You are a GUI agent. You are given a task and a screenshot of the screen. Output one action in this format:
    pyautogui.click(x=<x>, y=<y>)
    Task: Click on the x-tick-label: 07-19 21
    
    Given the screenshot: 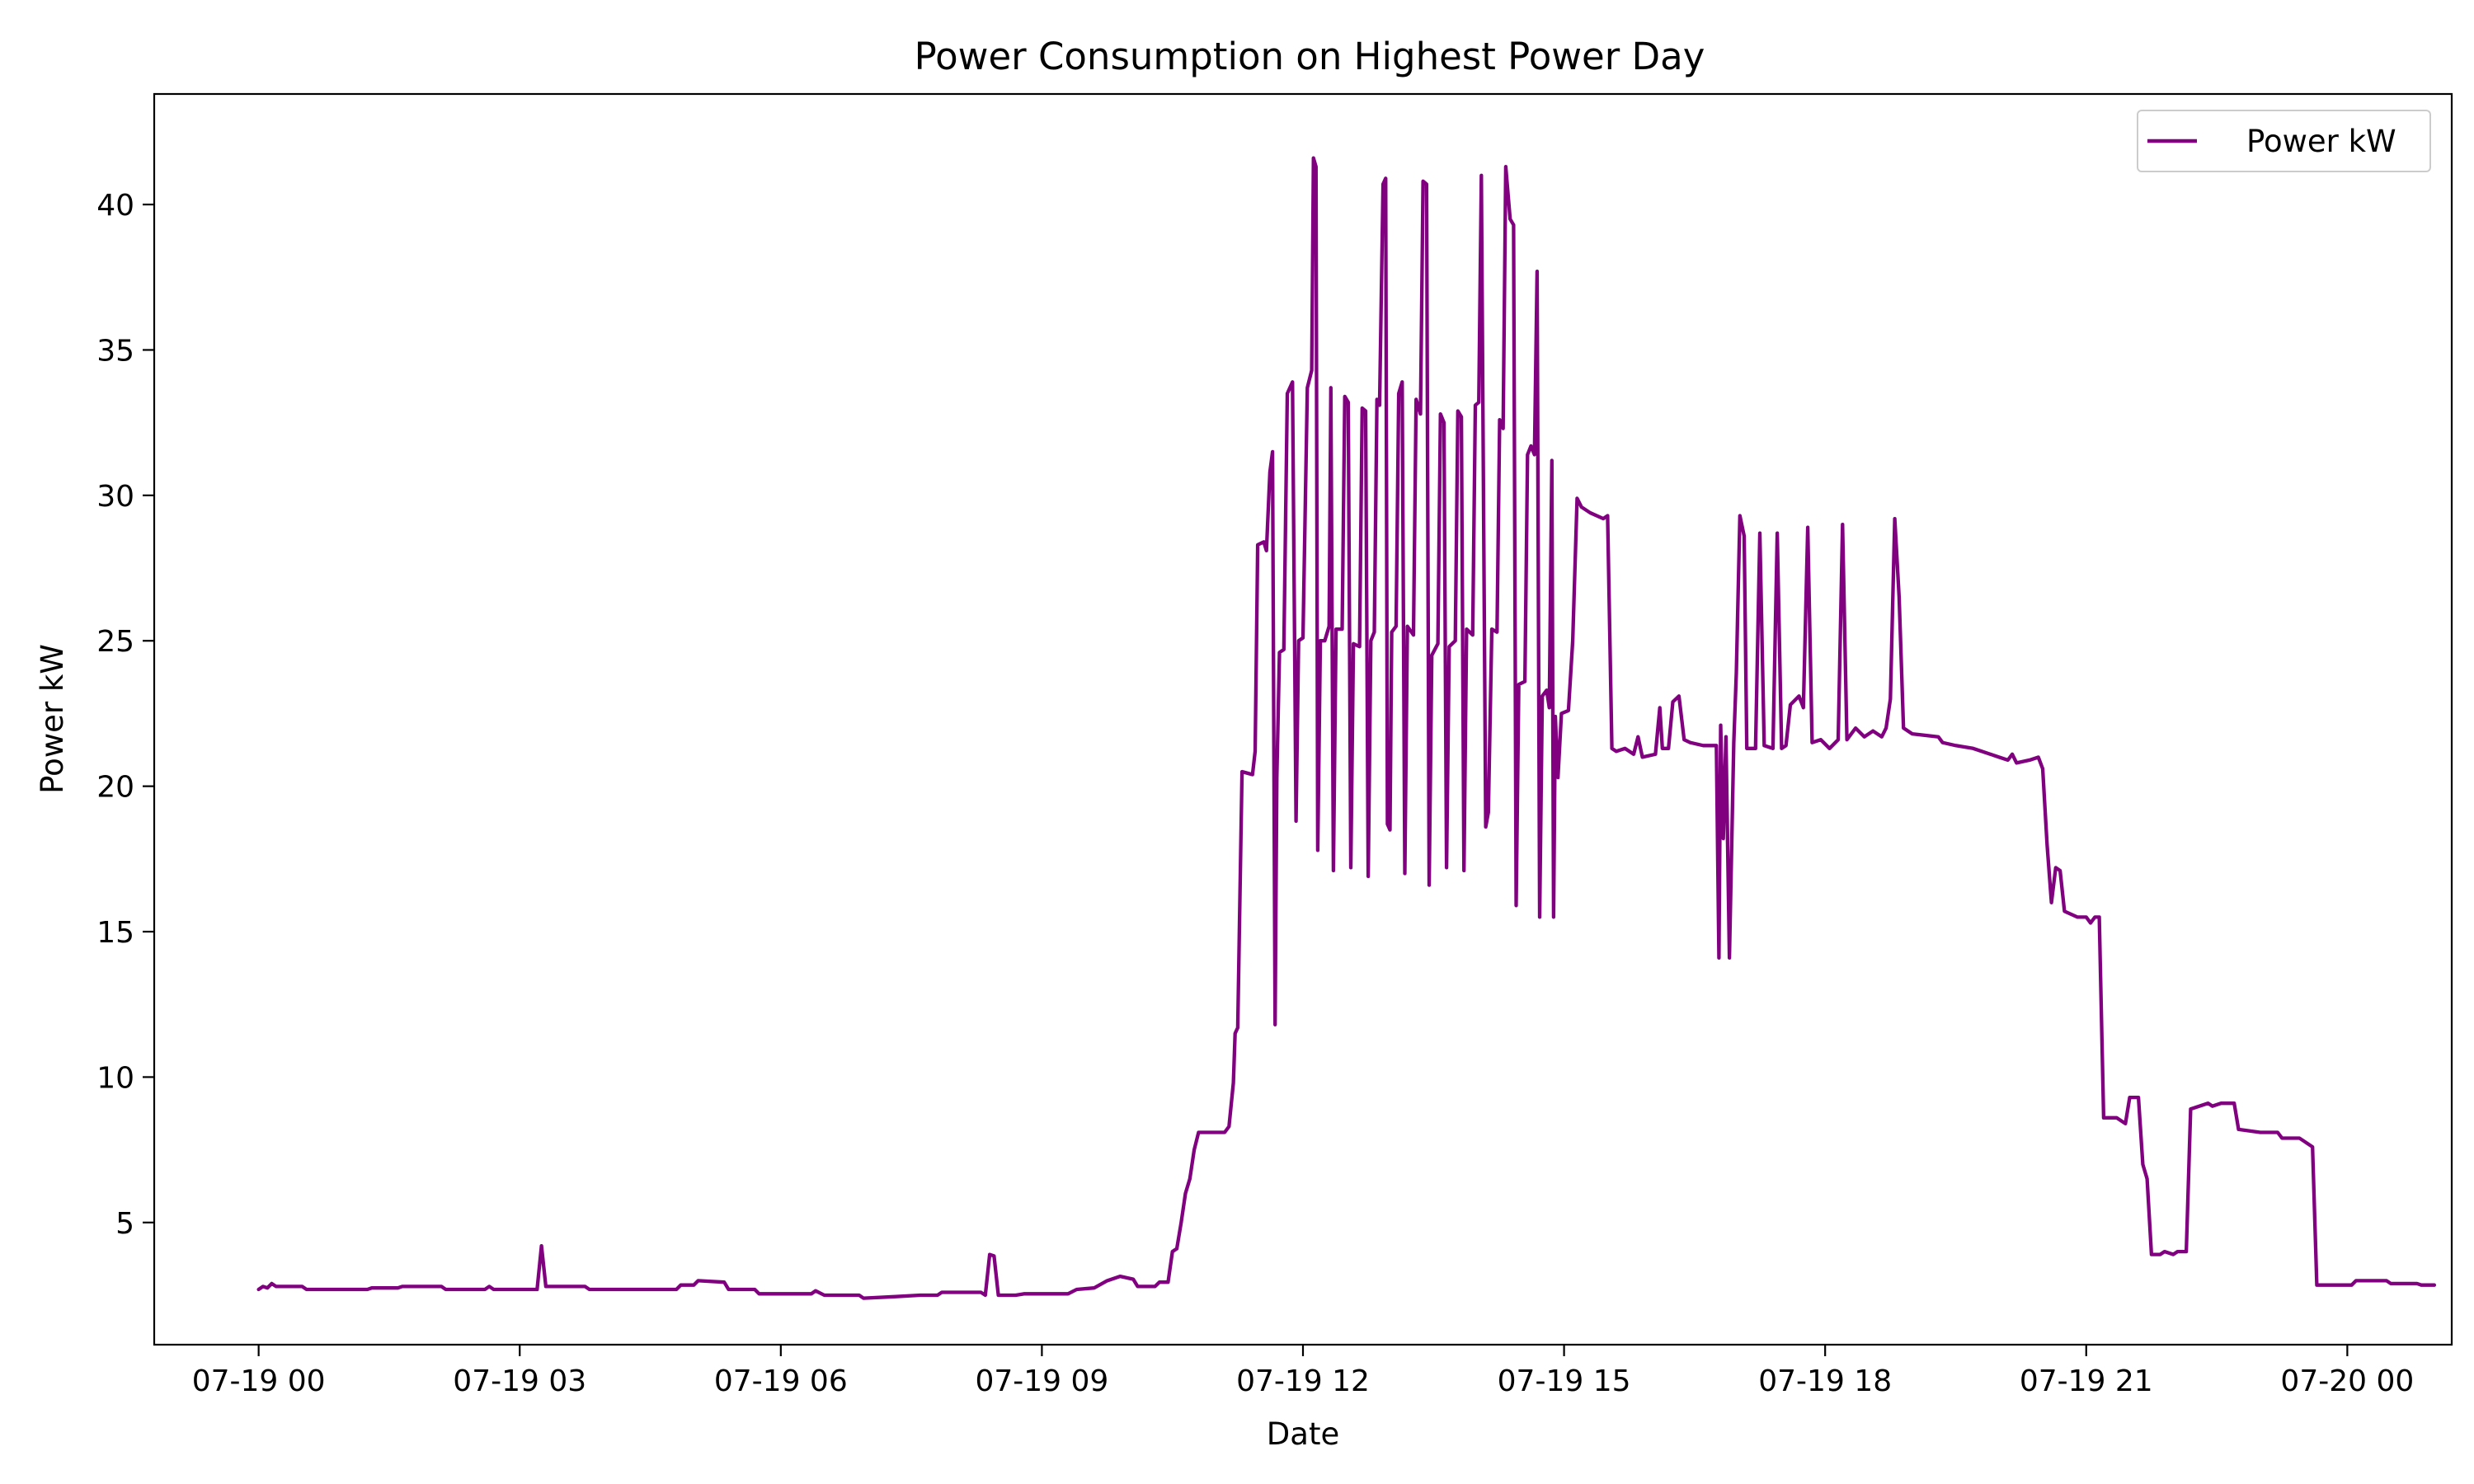 What is the action you would take?
    pyautogui.click(x=2086, y=1381)
    